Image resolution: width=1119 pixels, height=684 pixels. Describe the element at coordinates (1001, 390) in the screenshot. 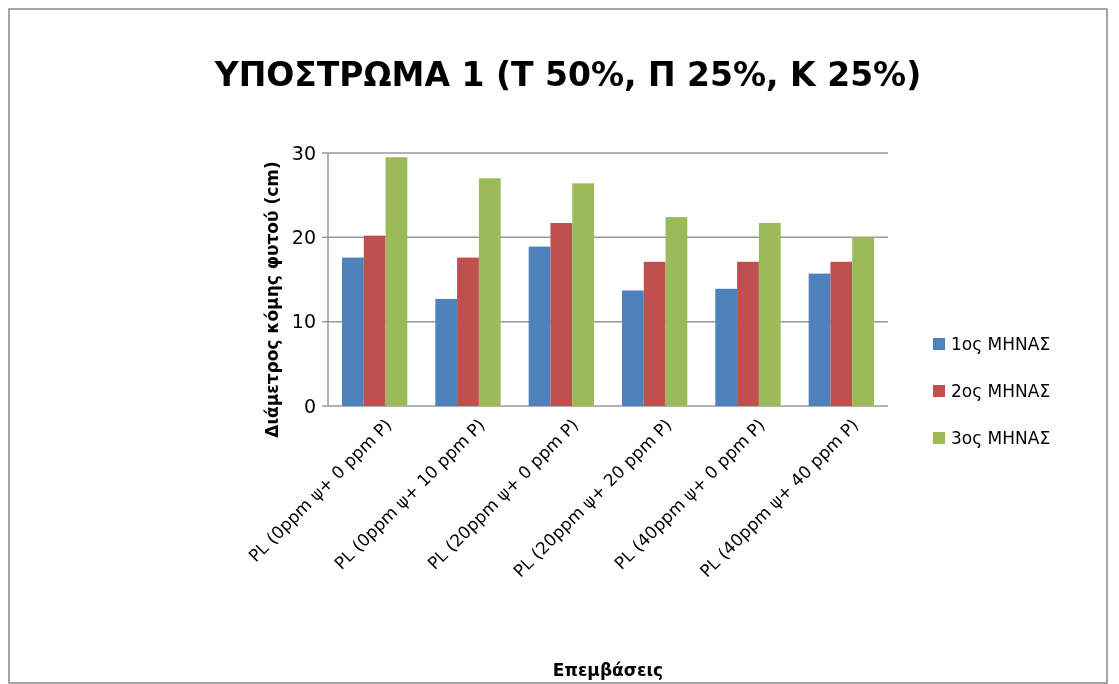

I see `legend-label: 2ος ΜΗΝΑΣ` at that location.